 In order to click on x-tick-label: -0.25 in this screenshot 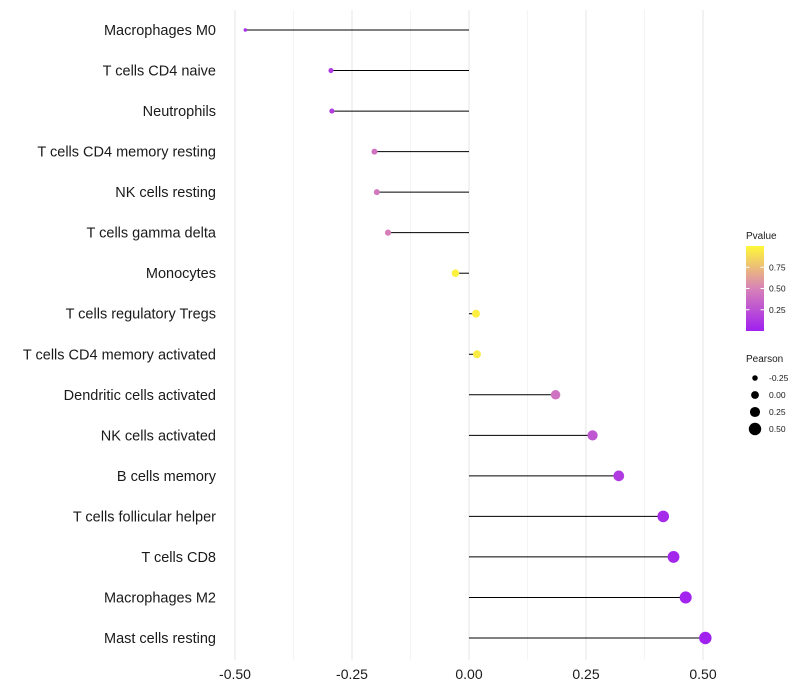, I will do `click(352, 674)`.